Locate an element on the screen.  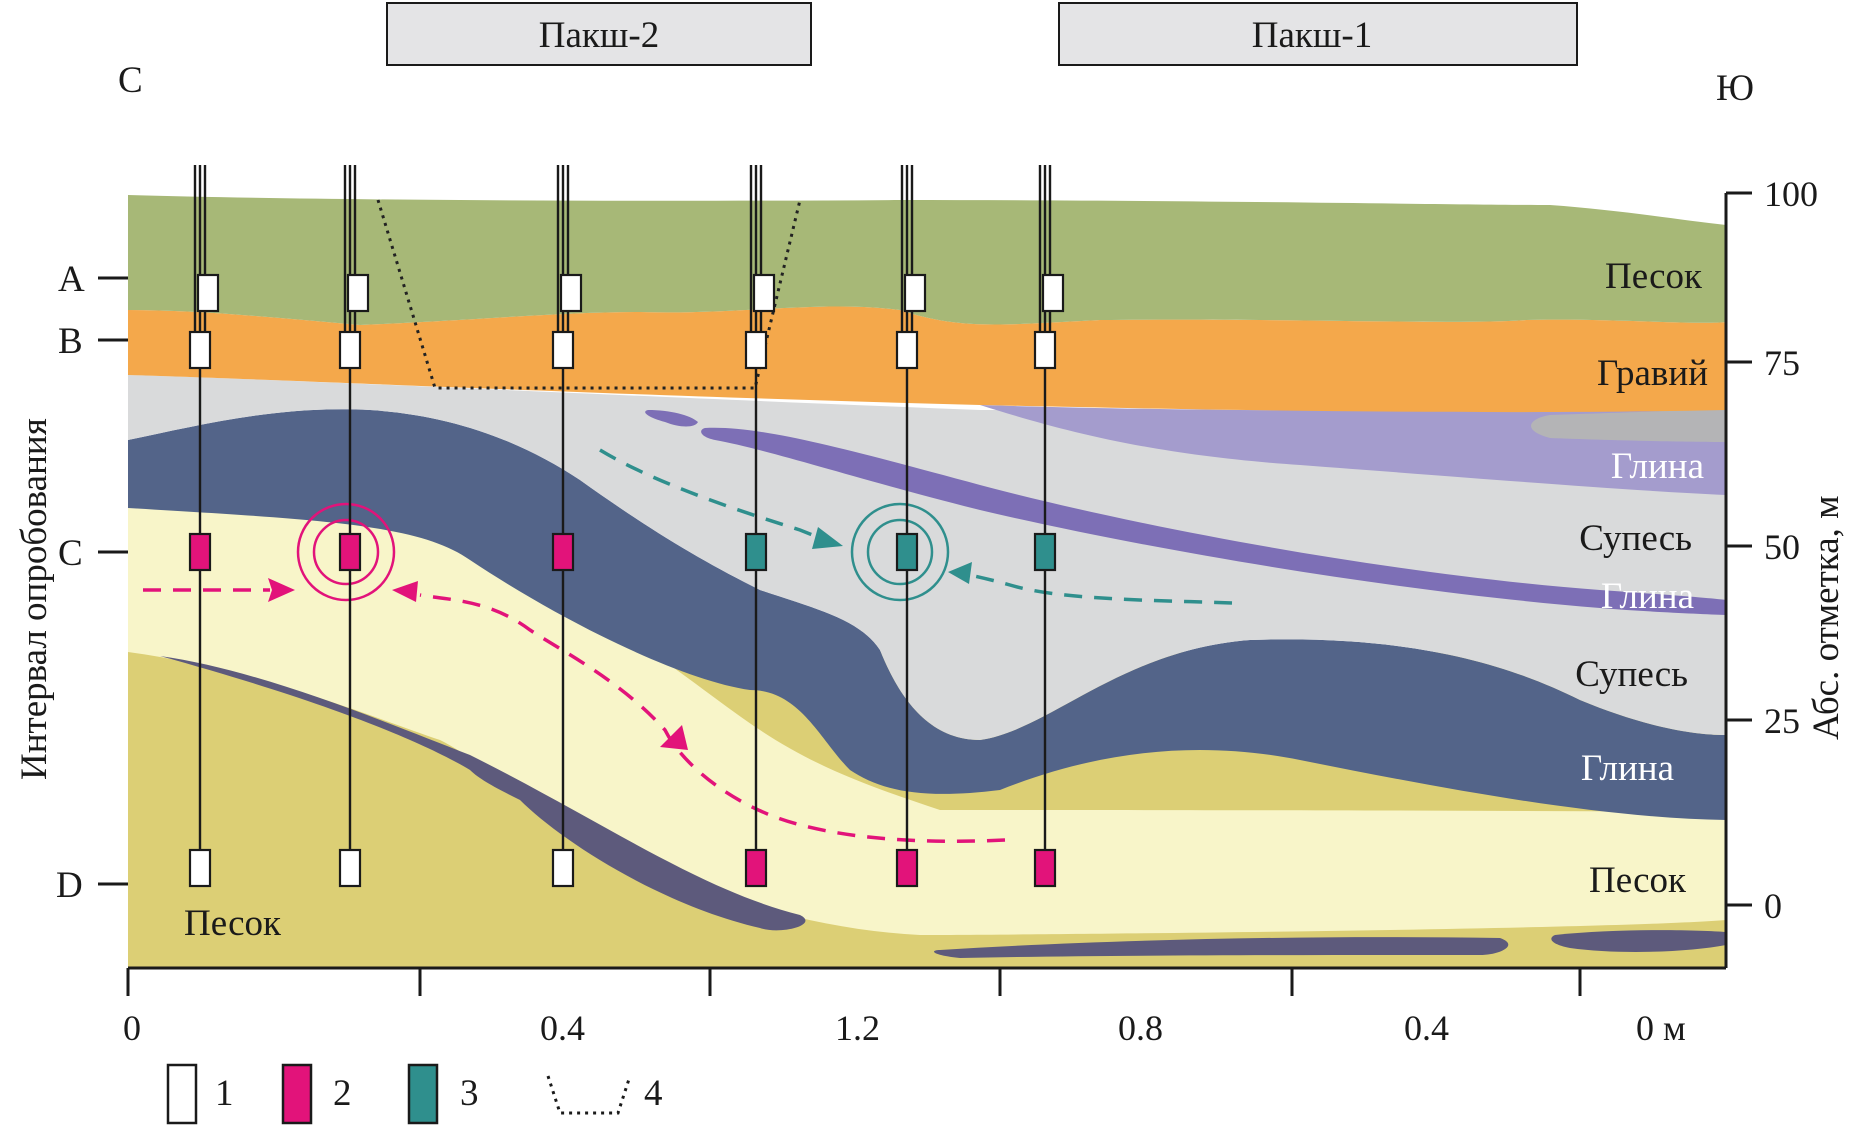
legend-swatch-white is located at coordinates (182, 1094).